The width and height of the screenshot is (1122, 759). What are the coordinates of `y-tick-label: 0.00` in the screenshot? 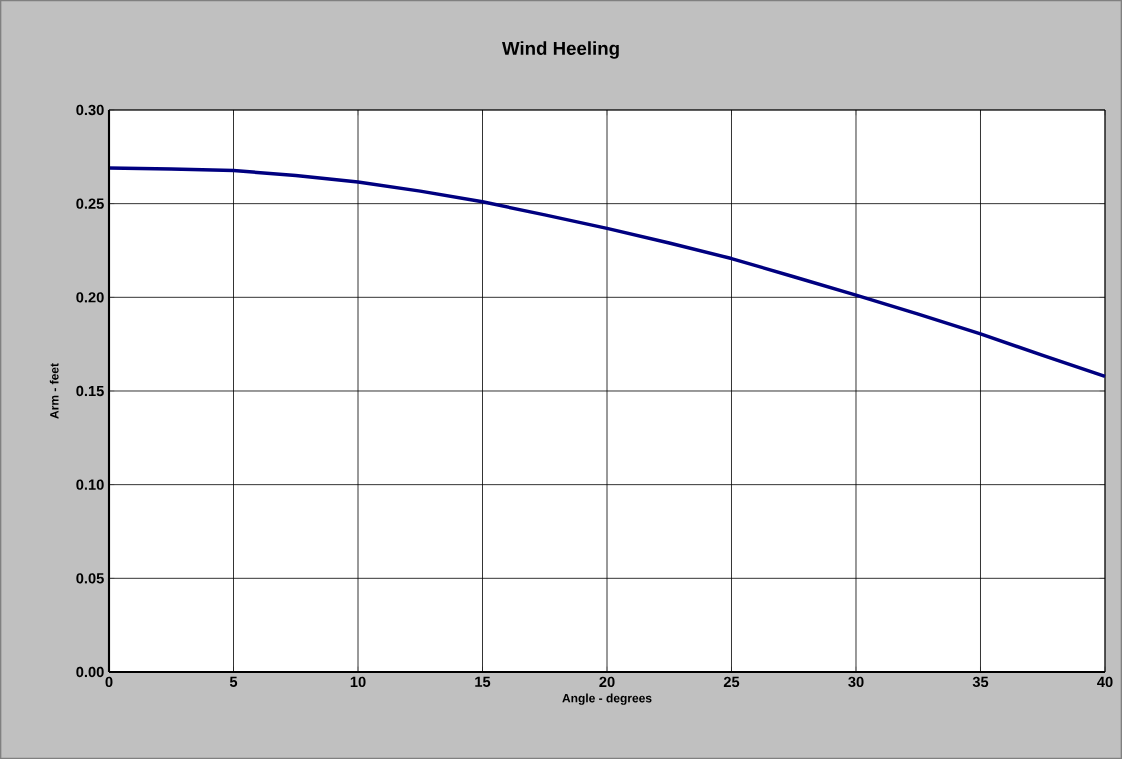 It's located at (90, 672).